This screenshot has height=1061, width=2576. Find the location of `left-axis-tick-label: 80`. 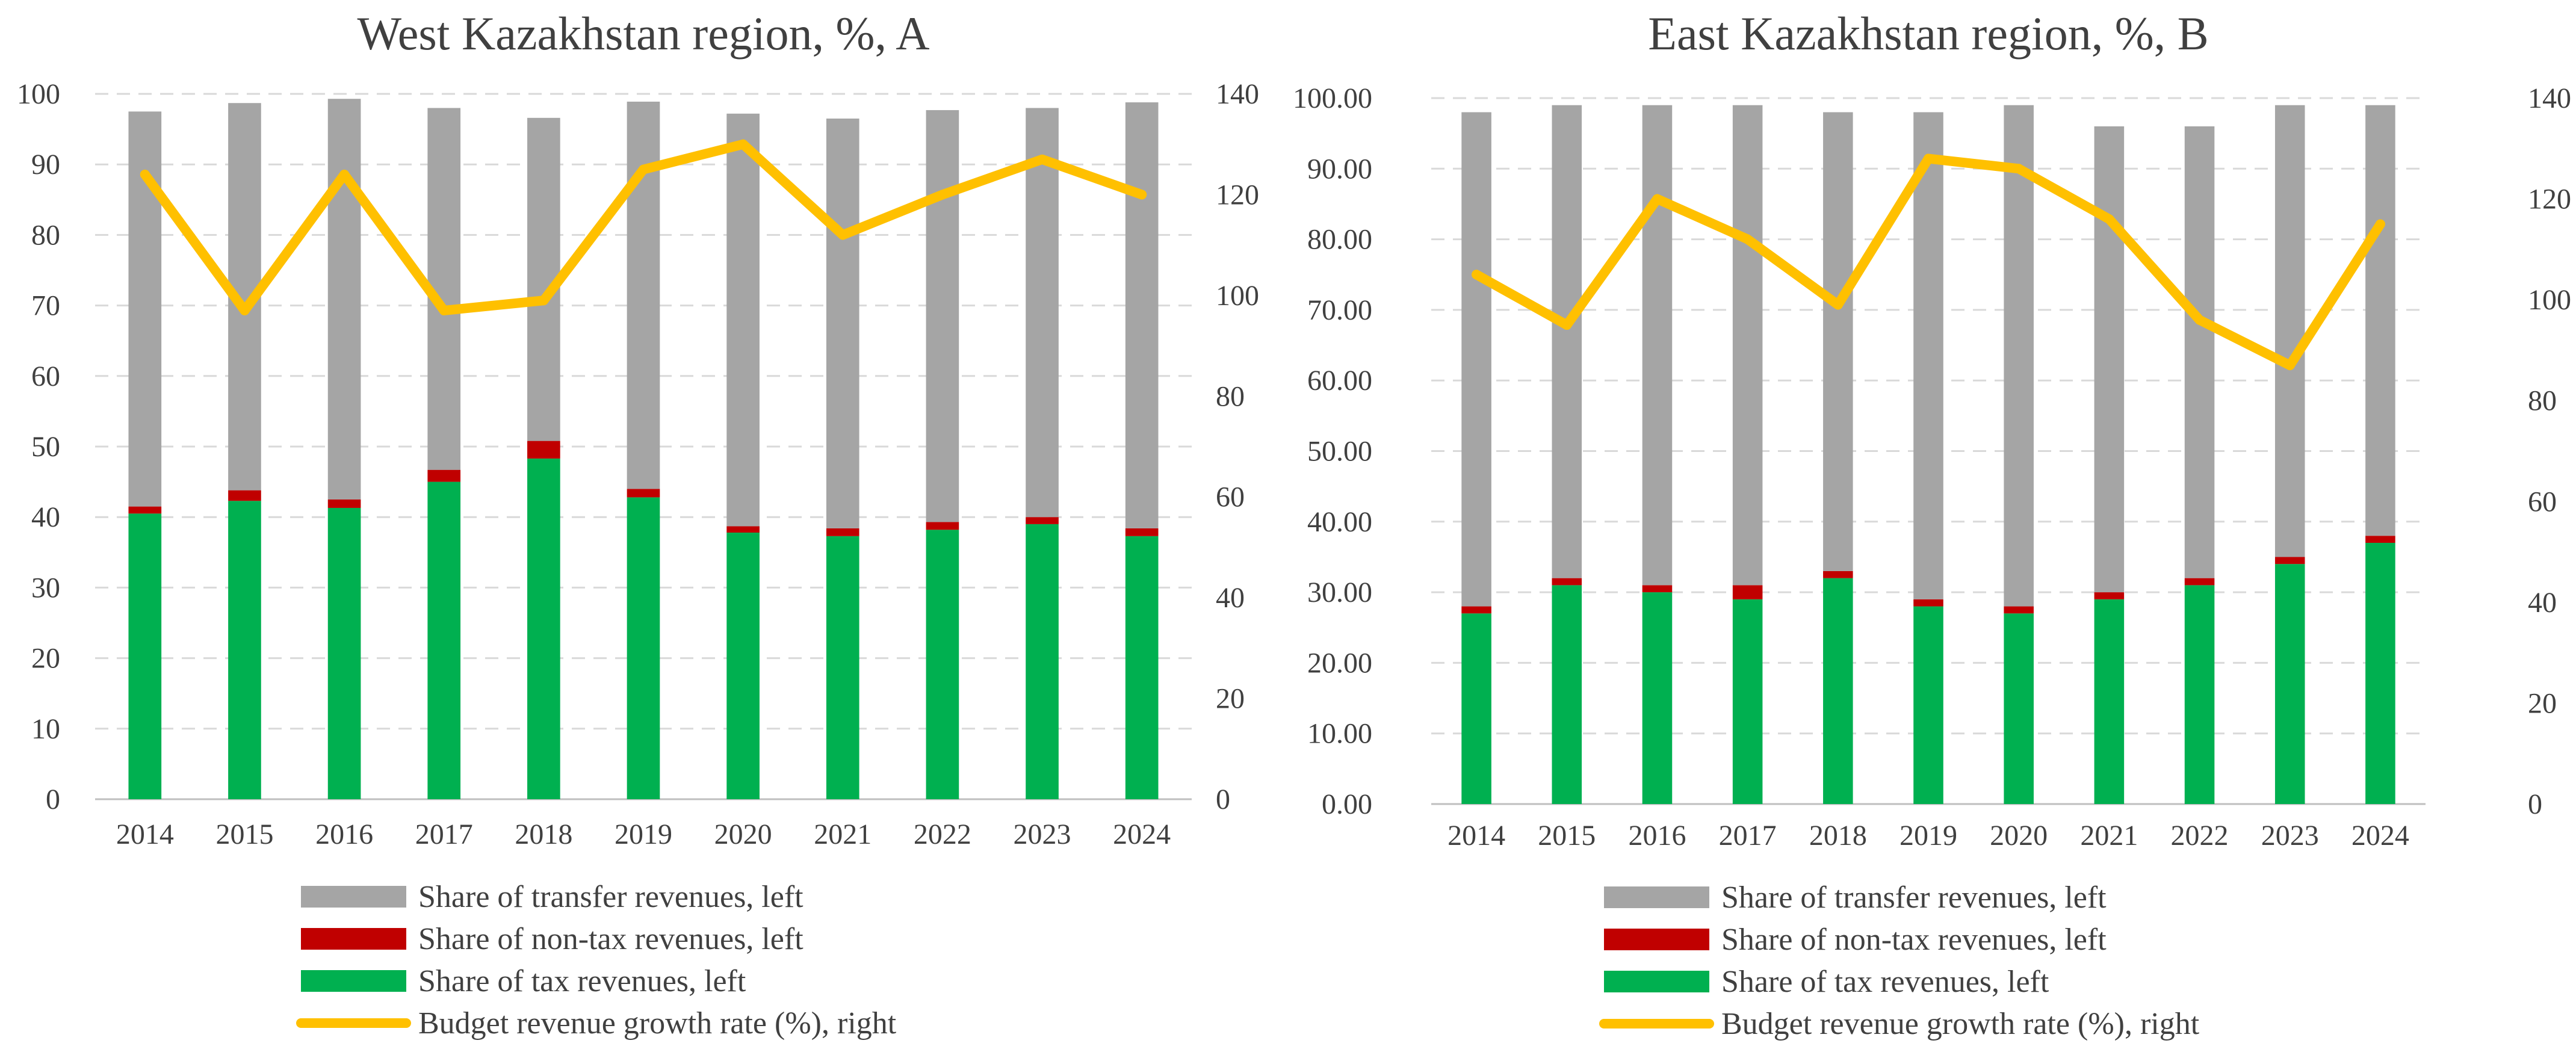

left-axis-tick-label: 80 is located at coordinates (46, 235).